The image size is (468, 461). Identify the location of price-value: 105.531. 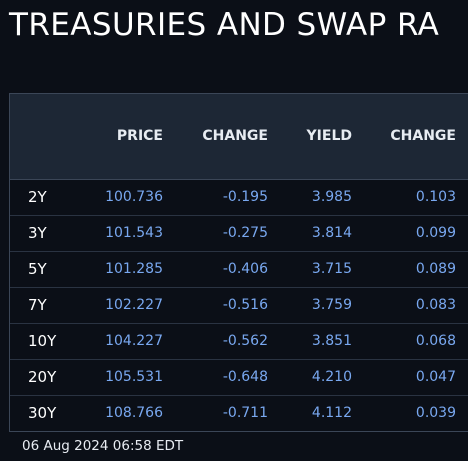
(134, 377).